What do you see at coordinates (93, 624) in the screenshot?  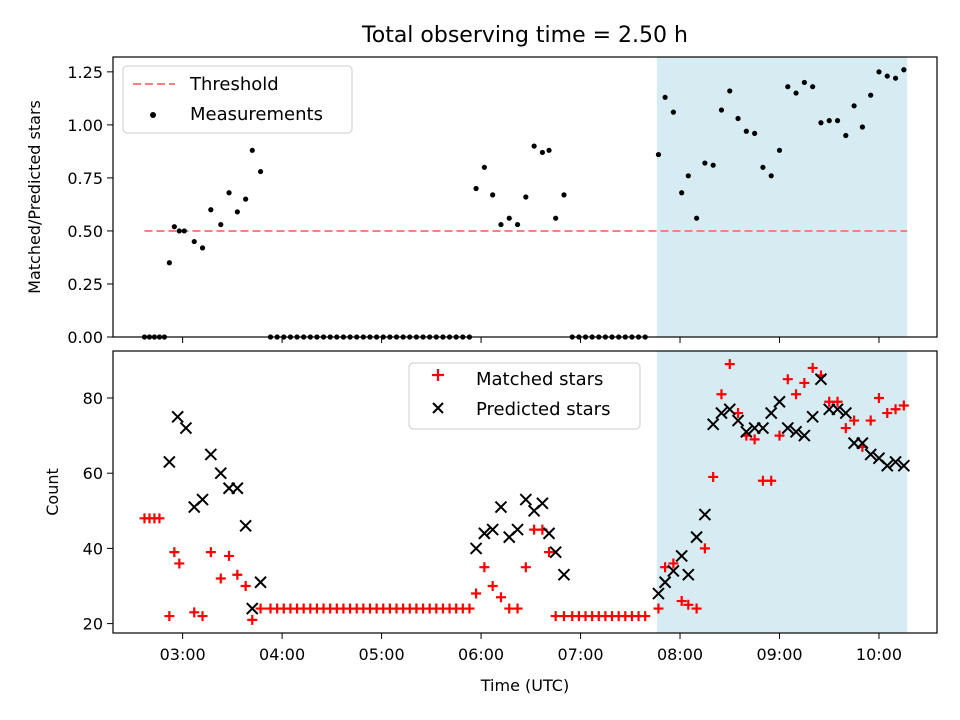 I see `count-y-tick-label: 20` at bounding box center [93, 624].